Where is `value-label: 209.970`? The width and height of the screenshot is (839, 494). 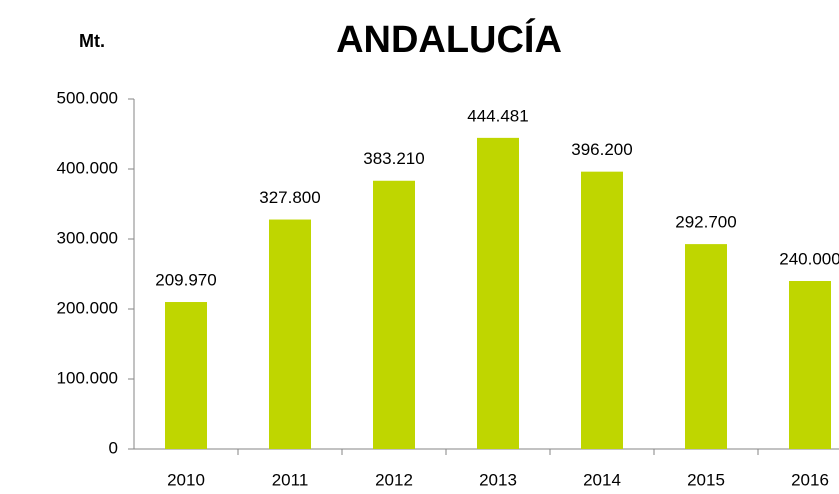
value-label: 209.970 is located at coordinates (185, 280).